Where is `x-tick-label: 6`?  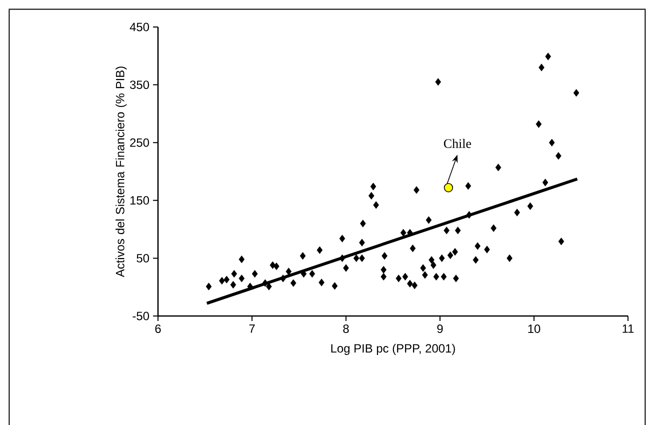
x-tick-label: 6 is located at coordinates (158, 328).